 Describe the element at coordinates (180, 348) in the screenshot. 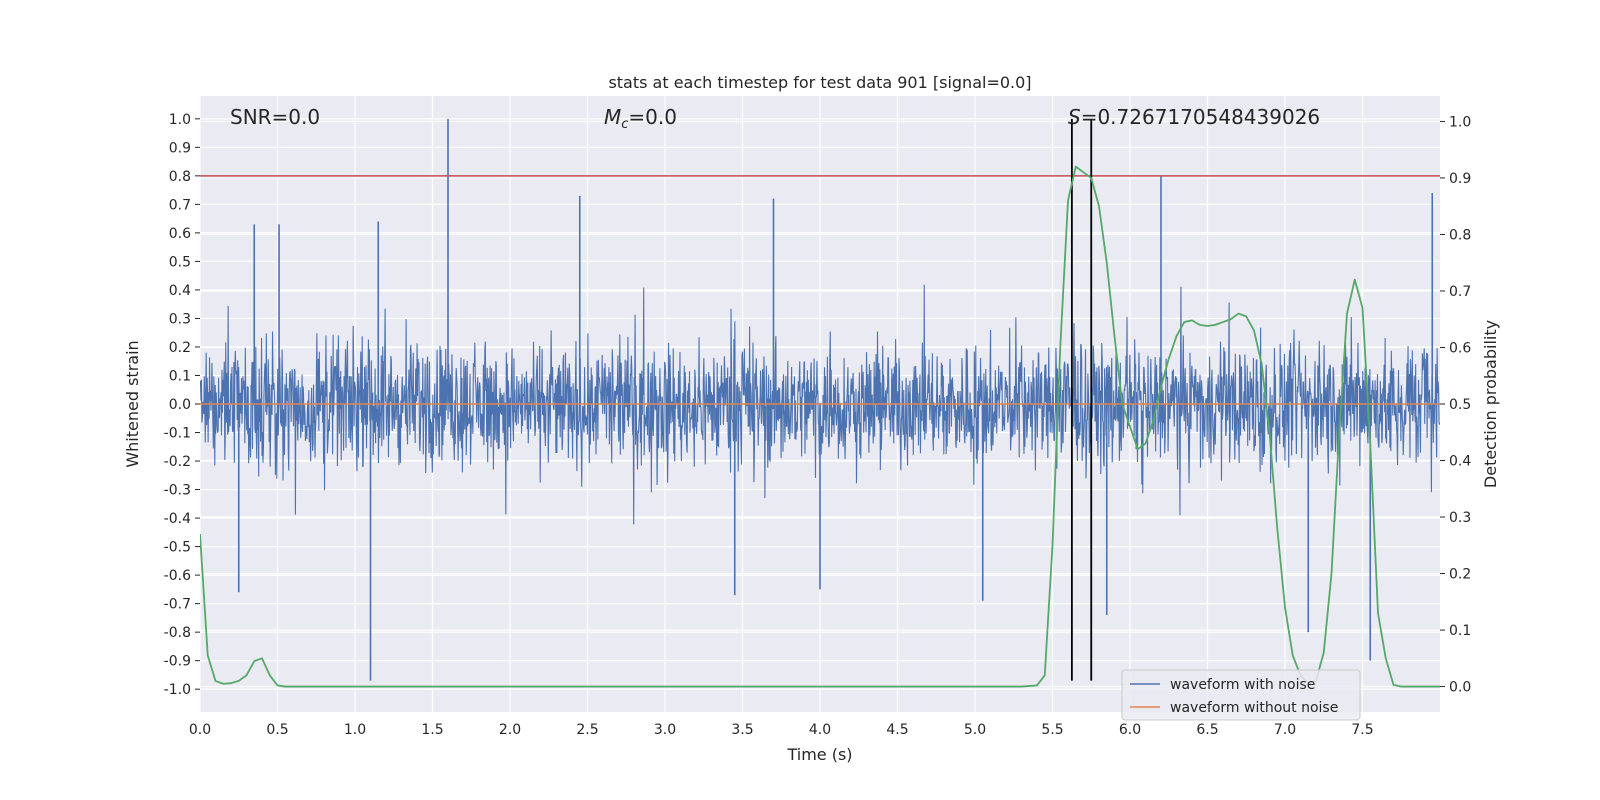

I see `y-left-tick-label: 0.2` at that location.